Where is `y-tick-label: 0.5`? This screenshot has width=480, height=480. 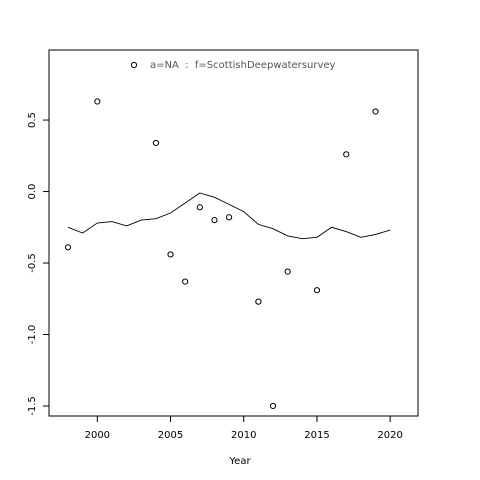 y-tick-label: 0.5 is located at coordinates (32, 120).